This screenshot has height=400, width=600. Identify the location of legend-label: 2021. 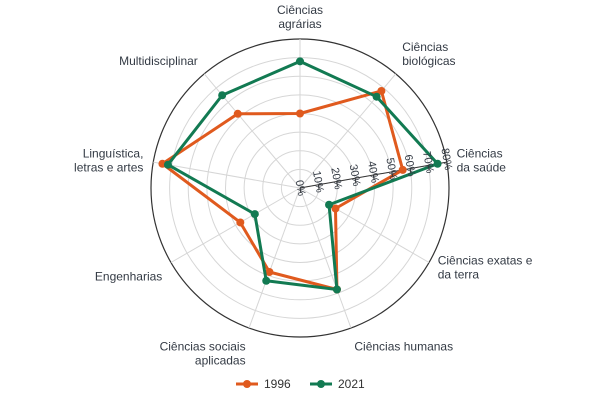
(351, 384).